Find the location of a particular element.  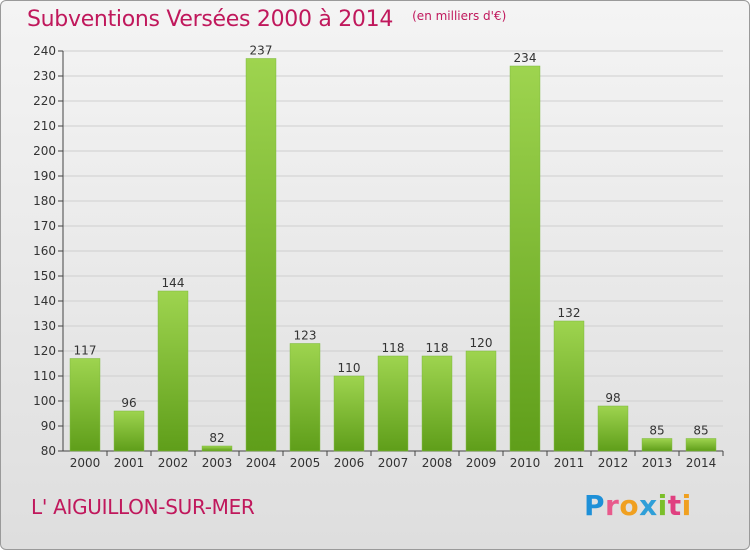

data-label: 82 is located at coordinates (216, 438).